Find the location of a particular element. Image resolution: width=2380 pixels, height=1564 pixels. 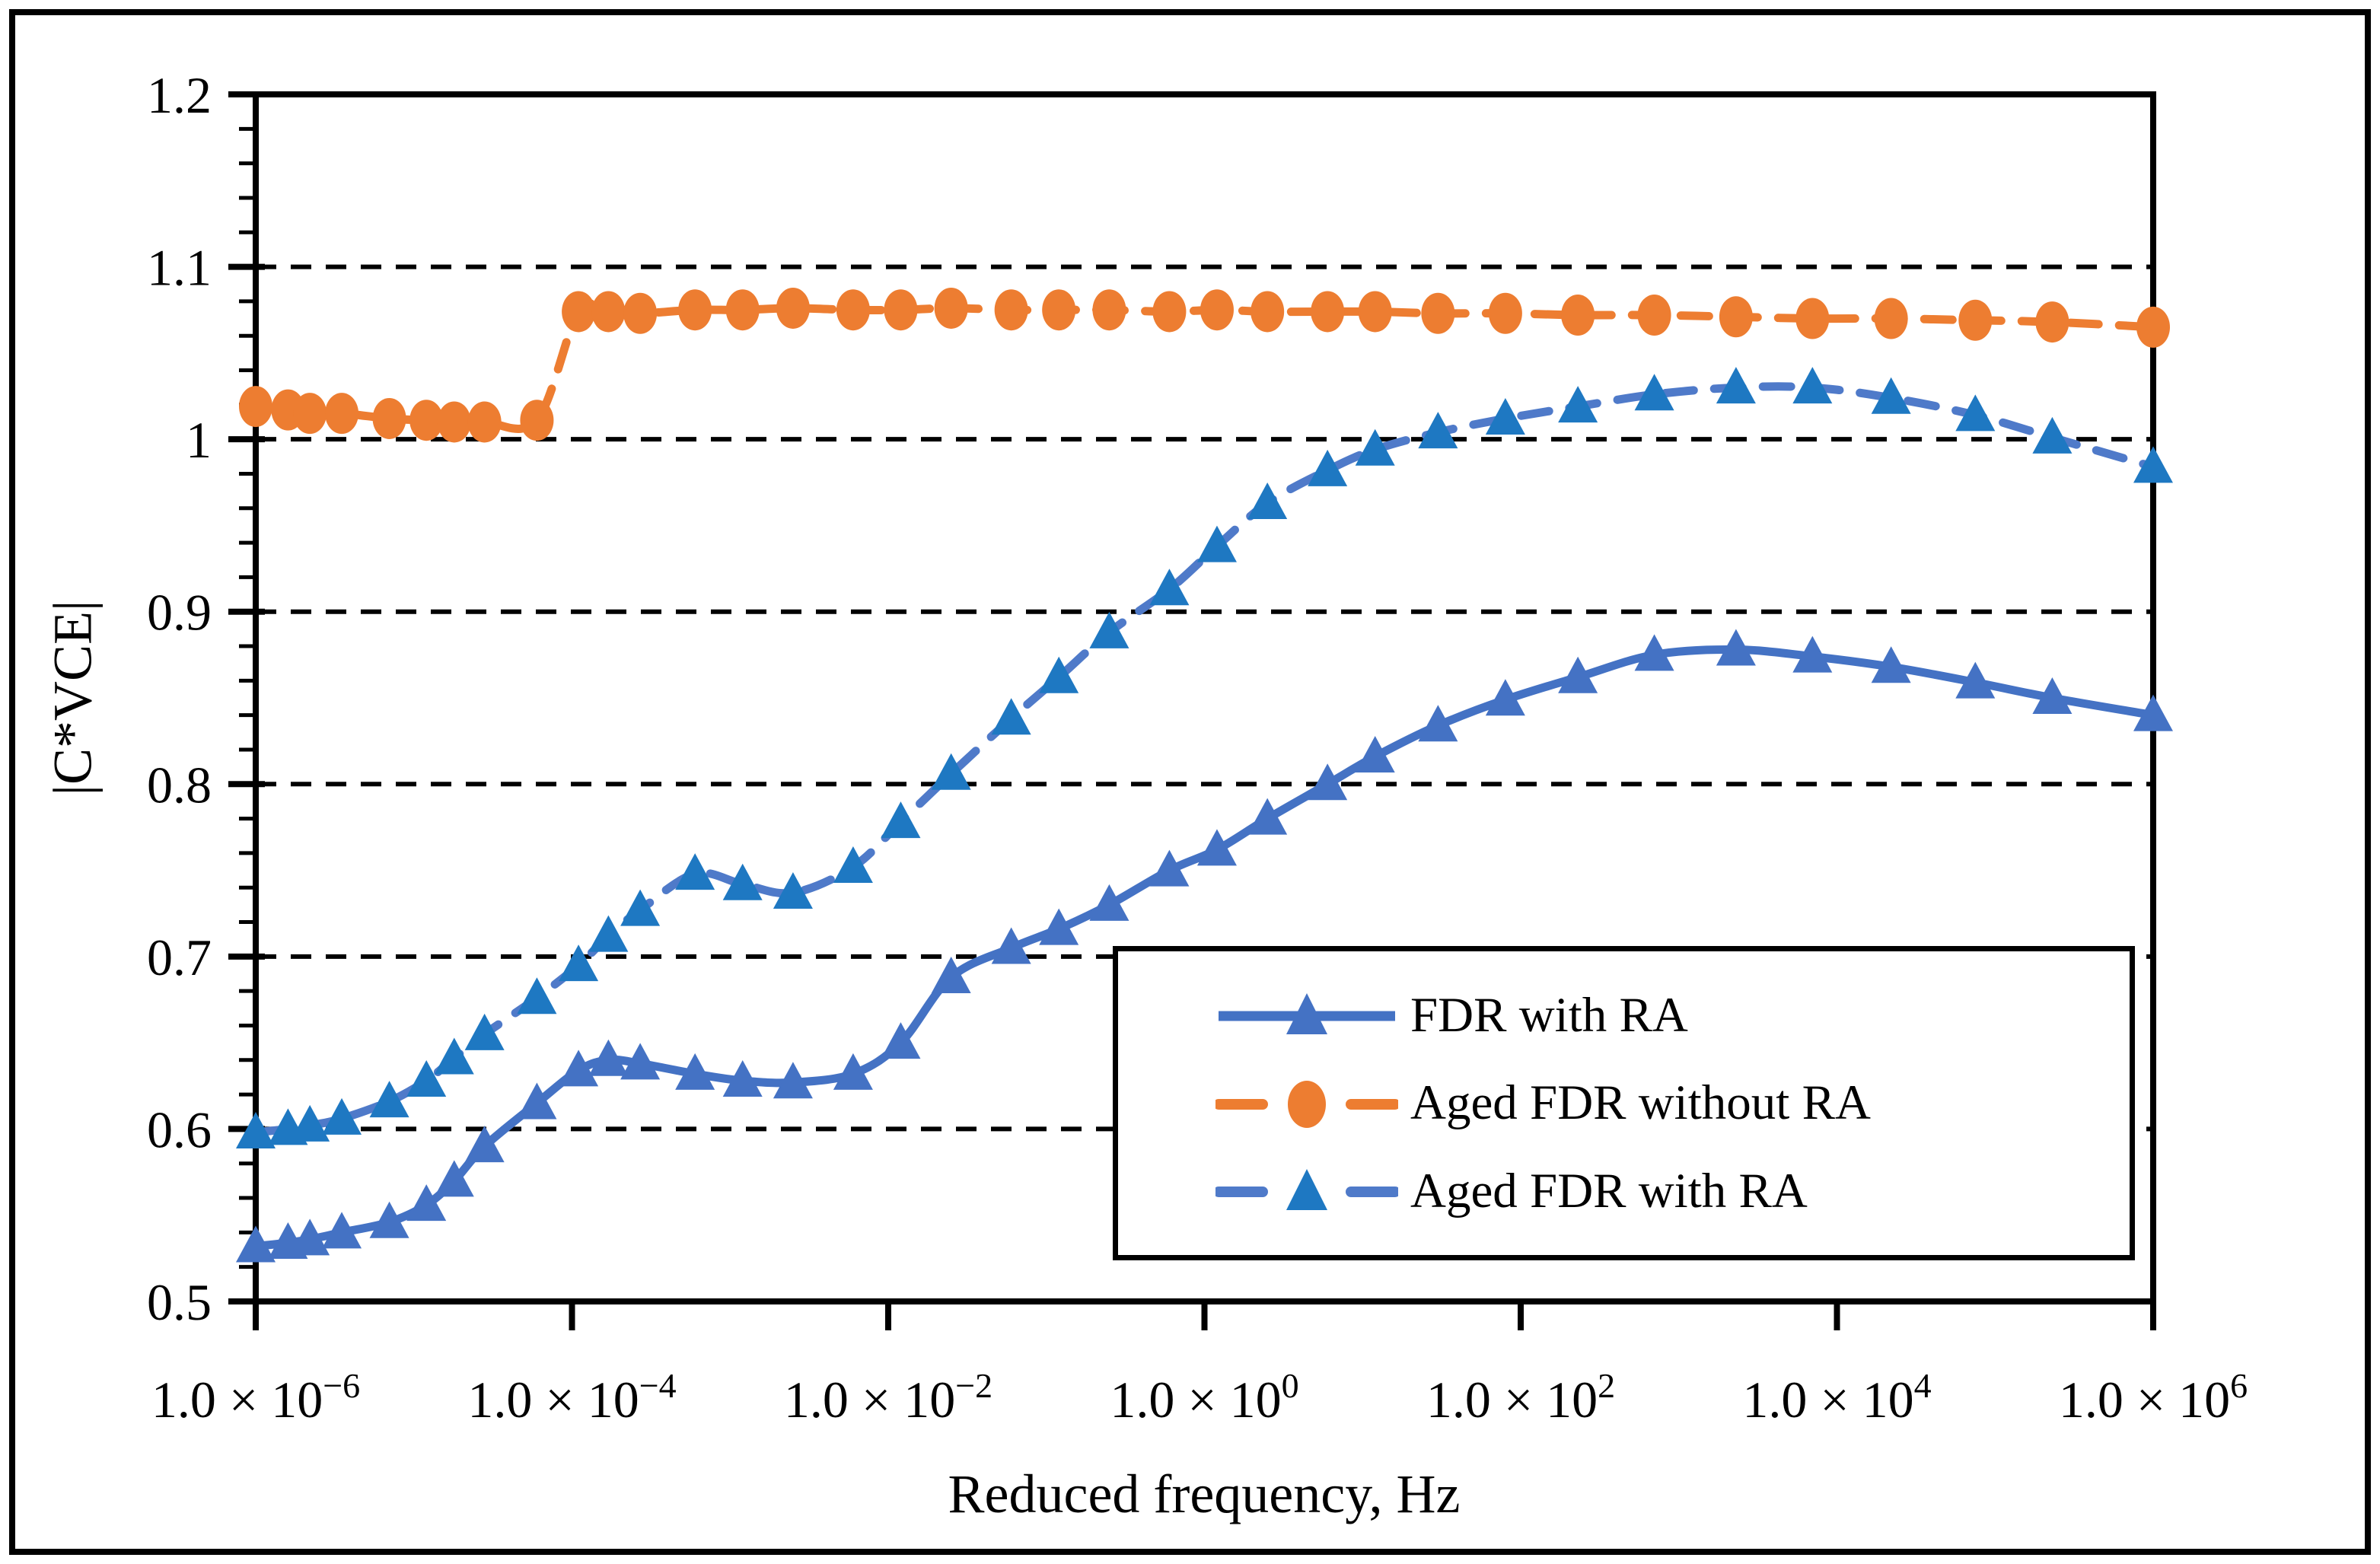

legend-item-fdr-with-ra: FDR with RA is located at coordinates (1668, 1016).